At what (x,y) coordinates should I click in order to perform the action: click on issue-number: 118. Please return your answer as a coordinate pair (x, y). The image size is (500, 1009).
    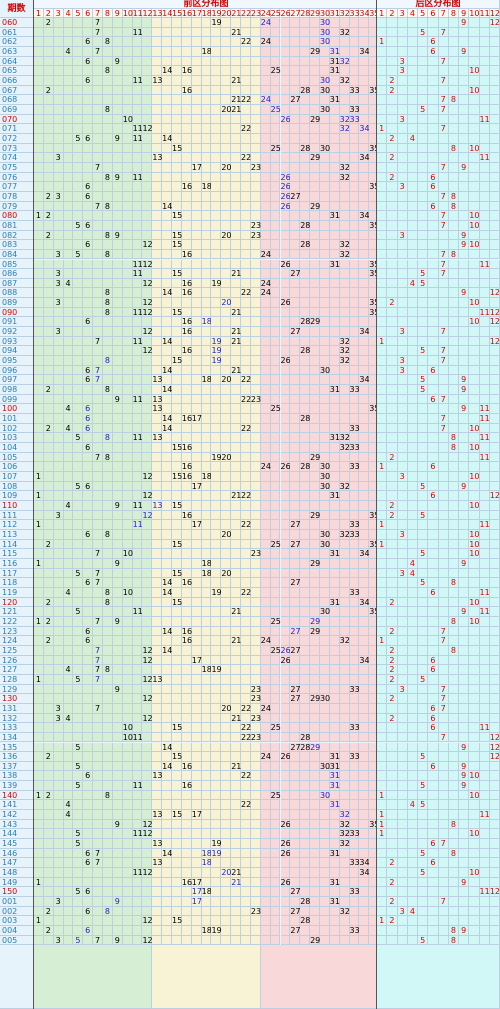
    Looking at the image, I should click on (17, 583).